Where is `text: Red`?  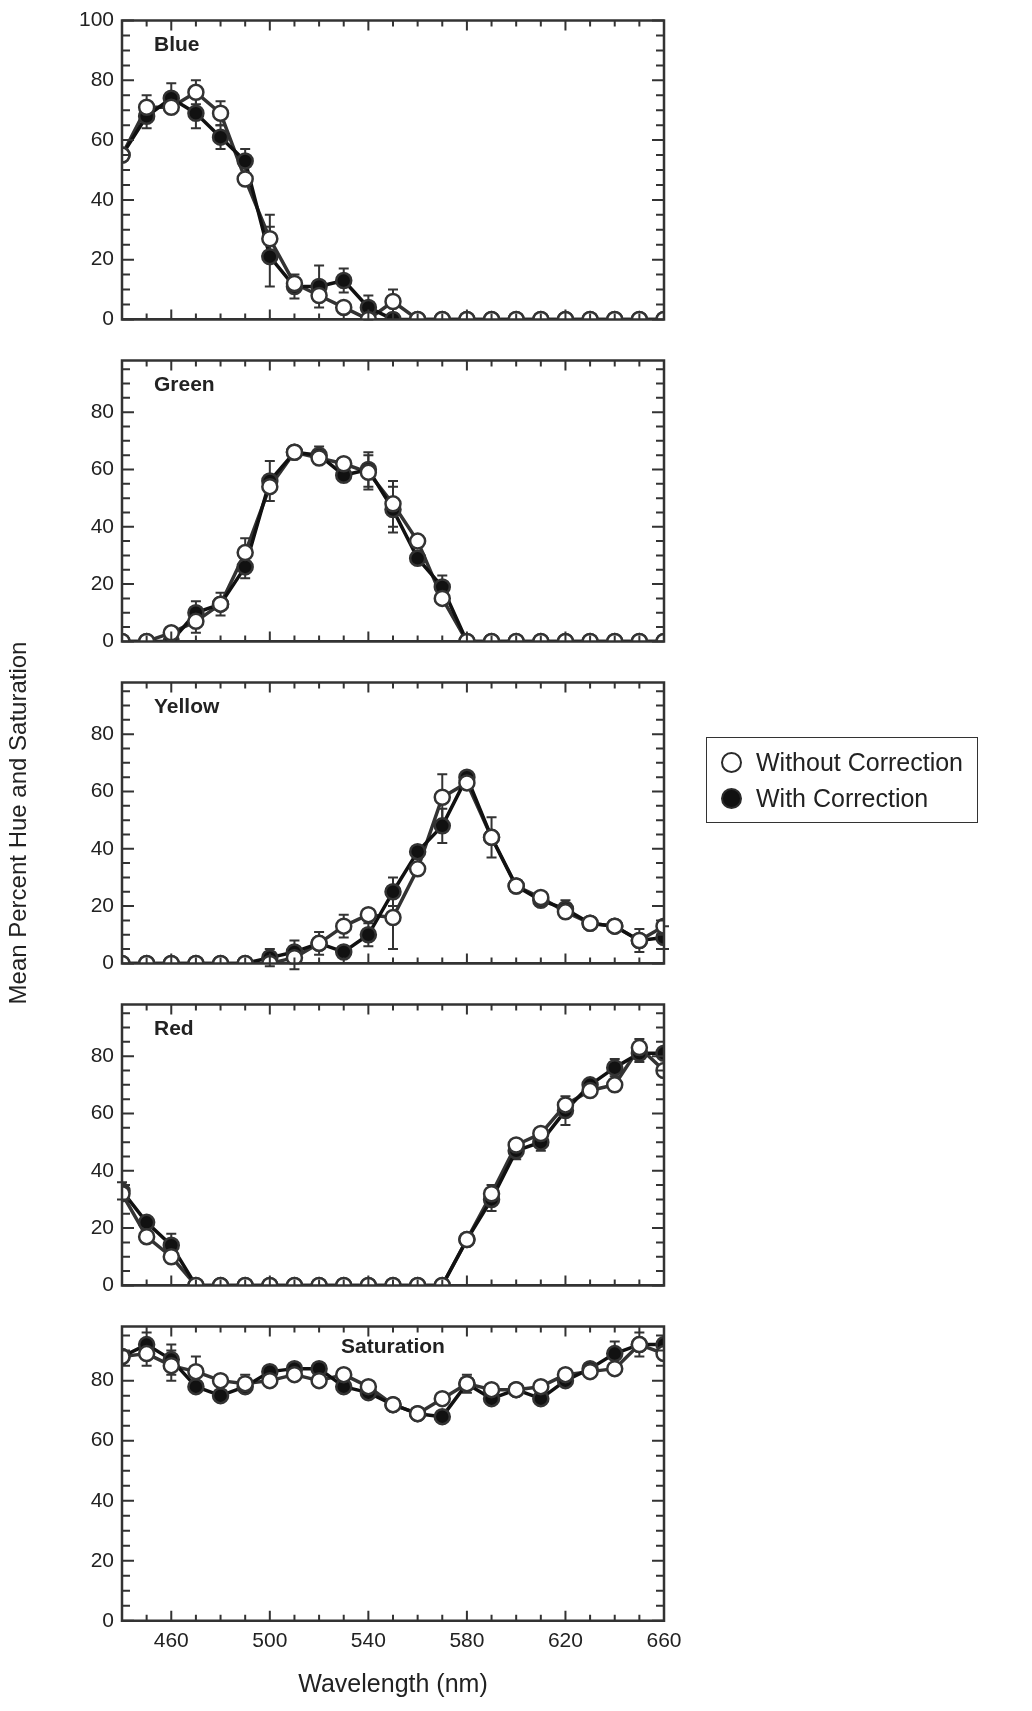
text: Red is located at coordinates (174, 1027).